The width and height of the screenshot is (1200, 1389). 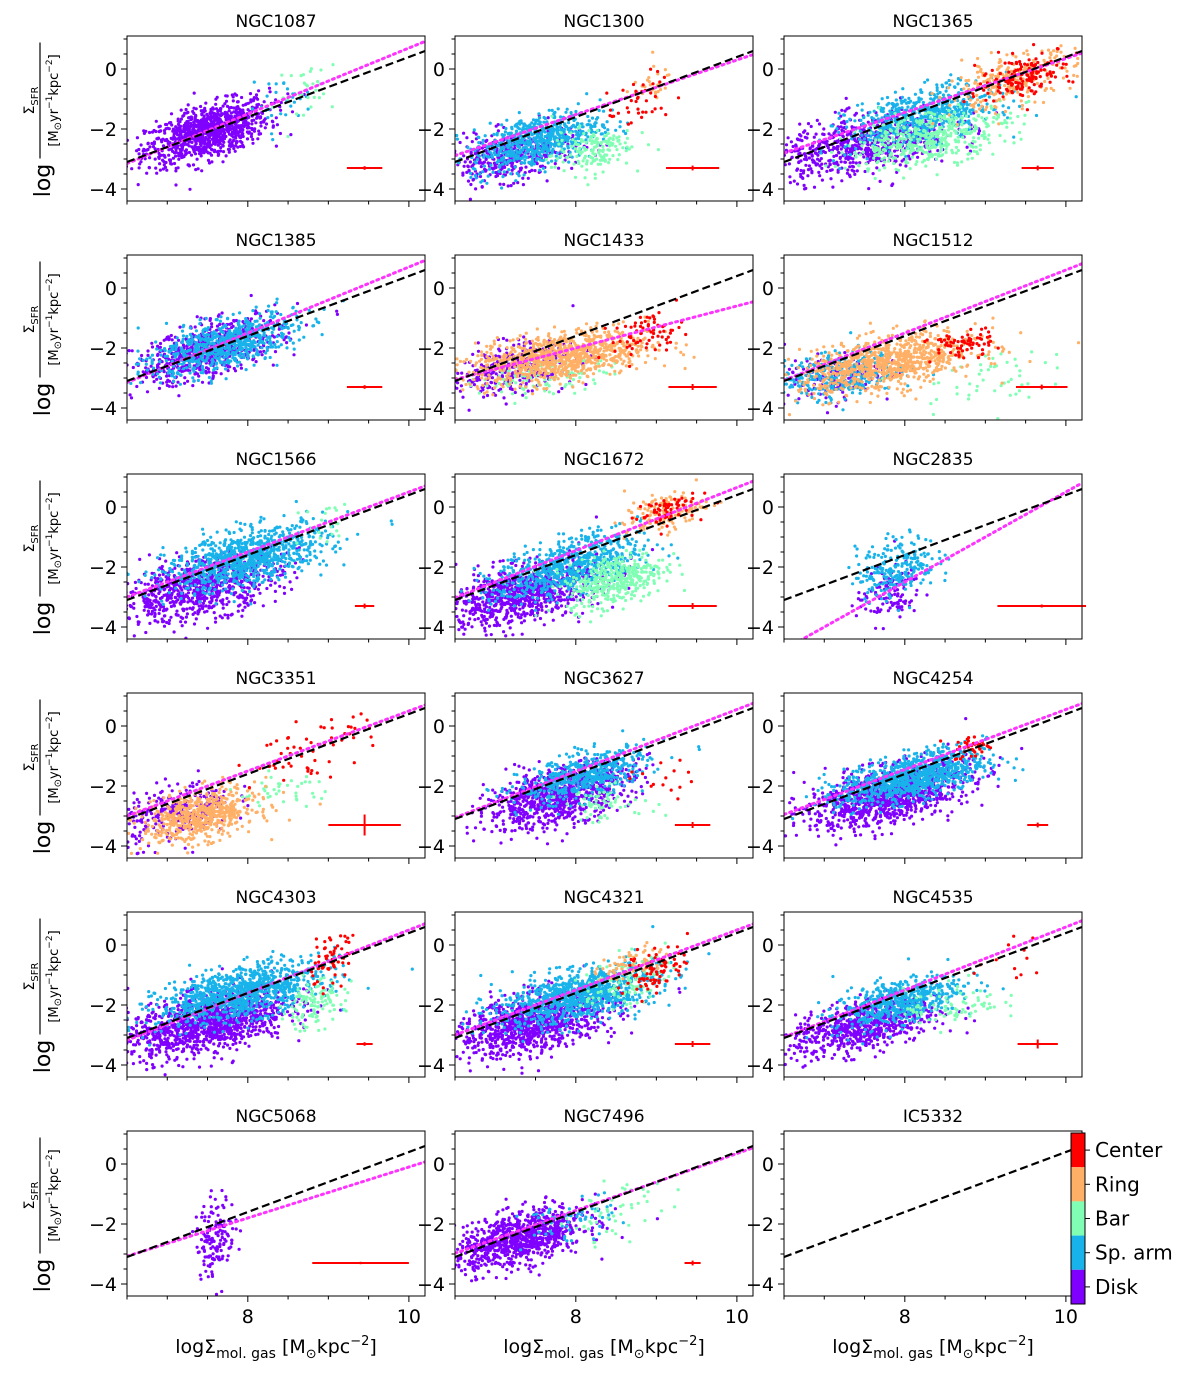 I want to click on panel-title: NGC1385, so click(x=275, y=241).